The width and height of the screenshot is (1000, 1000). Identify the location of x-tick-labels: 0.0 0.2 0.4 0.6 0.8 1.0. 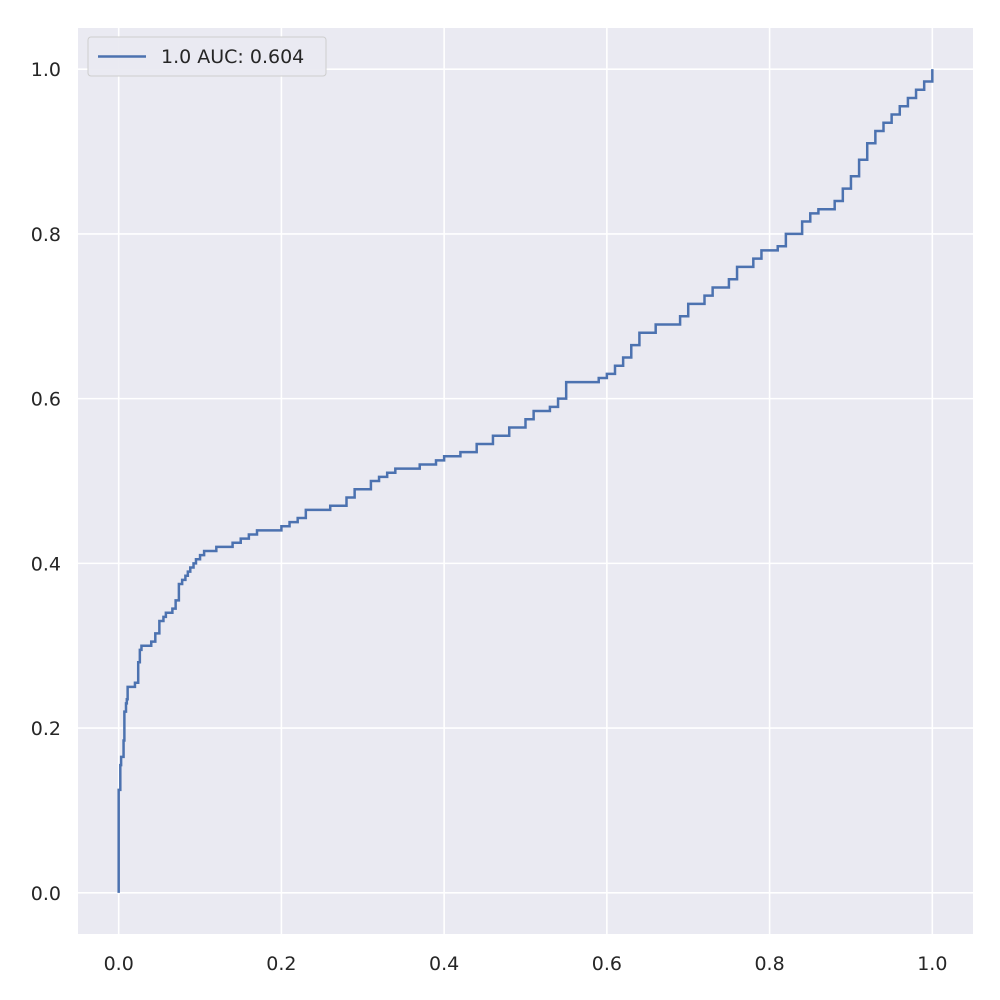
(526, 964).